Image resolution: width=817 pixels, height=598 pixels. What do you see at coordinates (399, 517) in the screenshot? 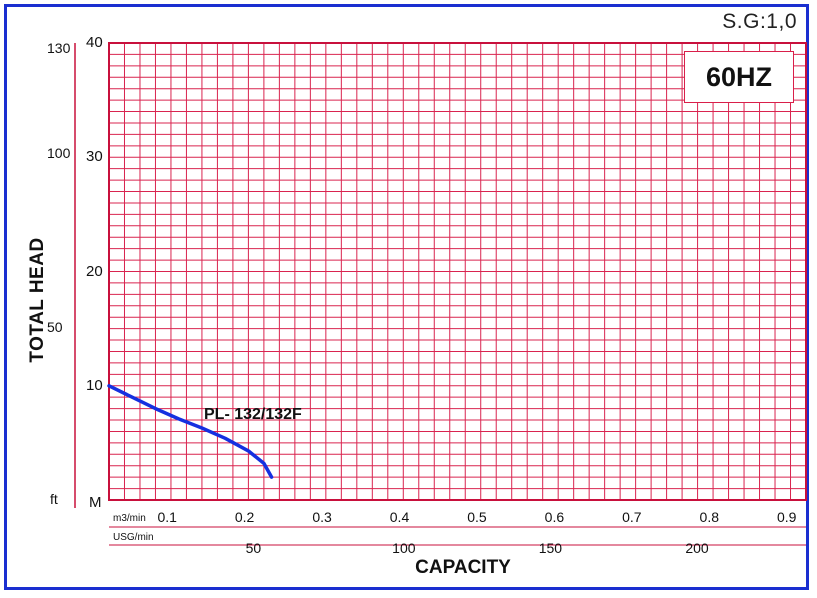
I see `x-tick-m3-0.4: 0.4` at bounding box center [399, 517].